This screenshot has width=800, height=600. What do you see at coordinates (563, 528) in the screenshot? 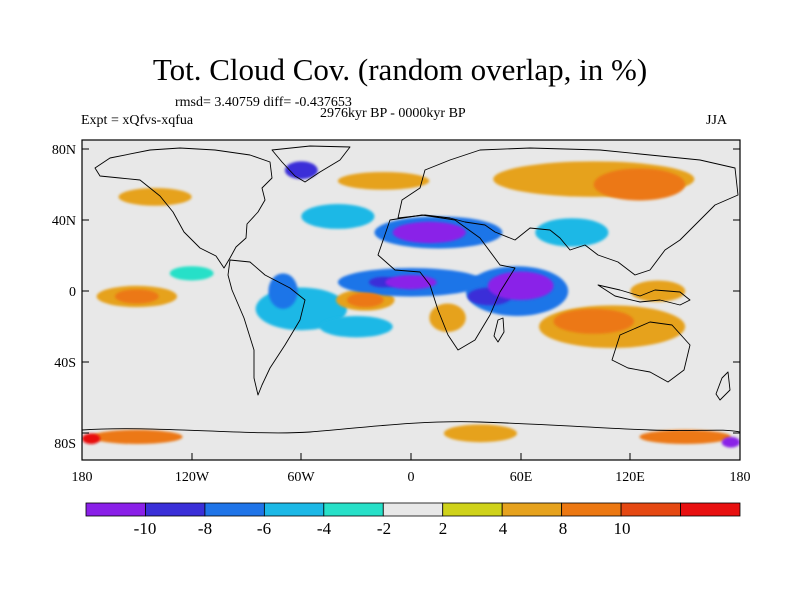
I see `colorbar-label: 8` at bounding box center [563, 528].